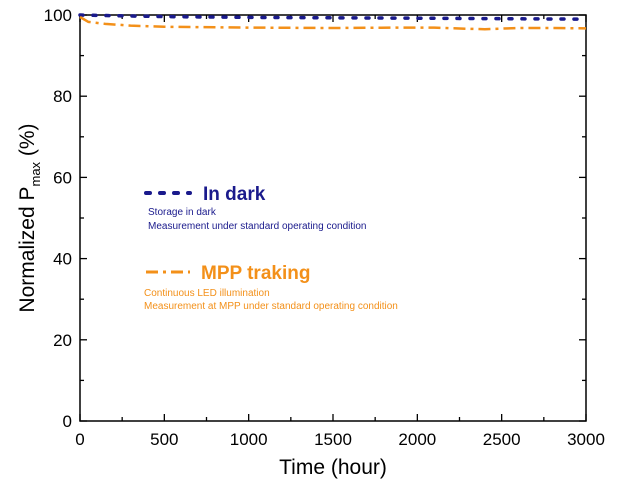  I want to click on legend-mpp-label: MPP traking, so click(255, 273).